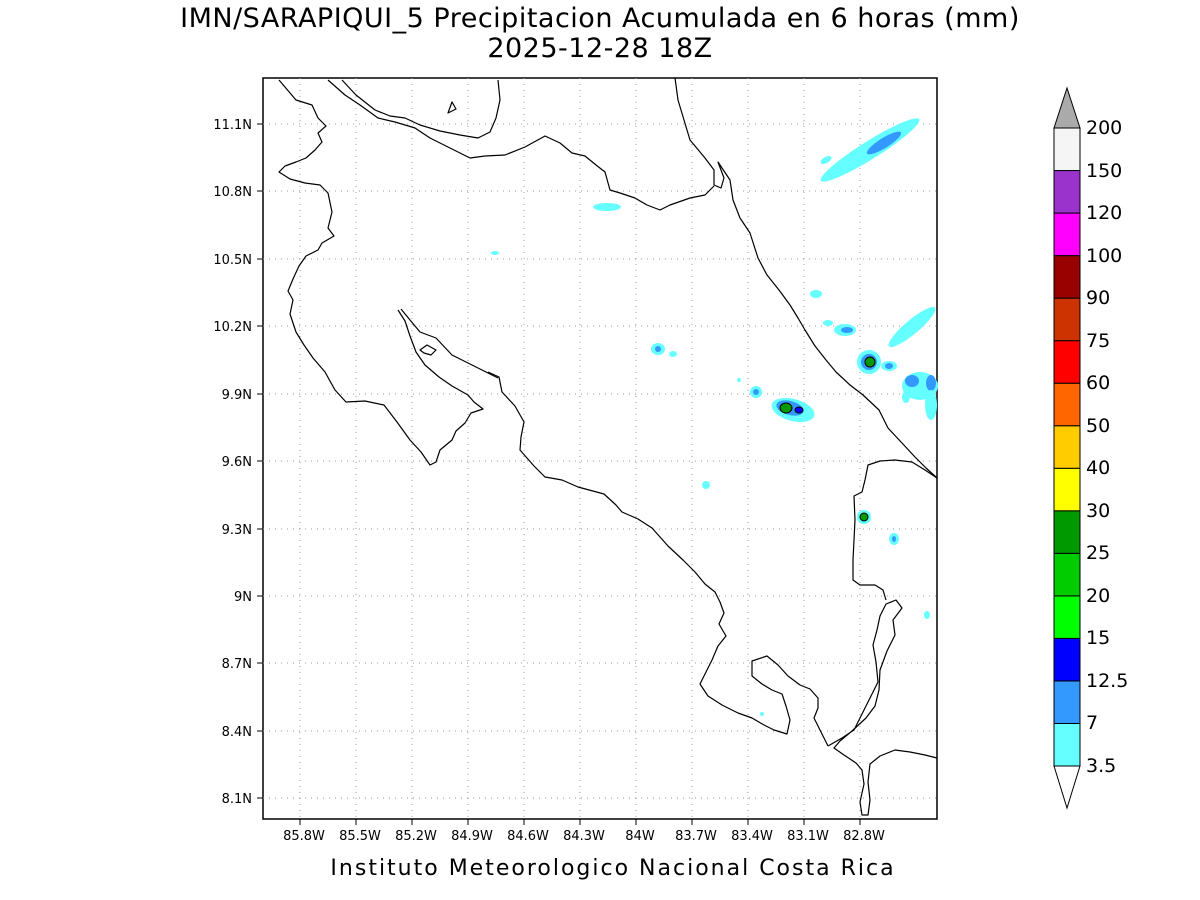 This screenshot has width=1200, height=900. Describe the element at coordinates (360, 836) in the screenshot. I see `lon-label: 85.5W` at that location.